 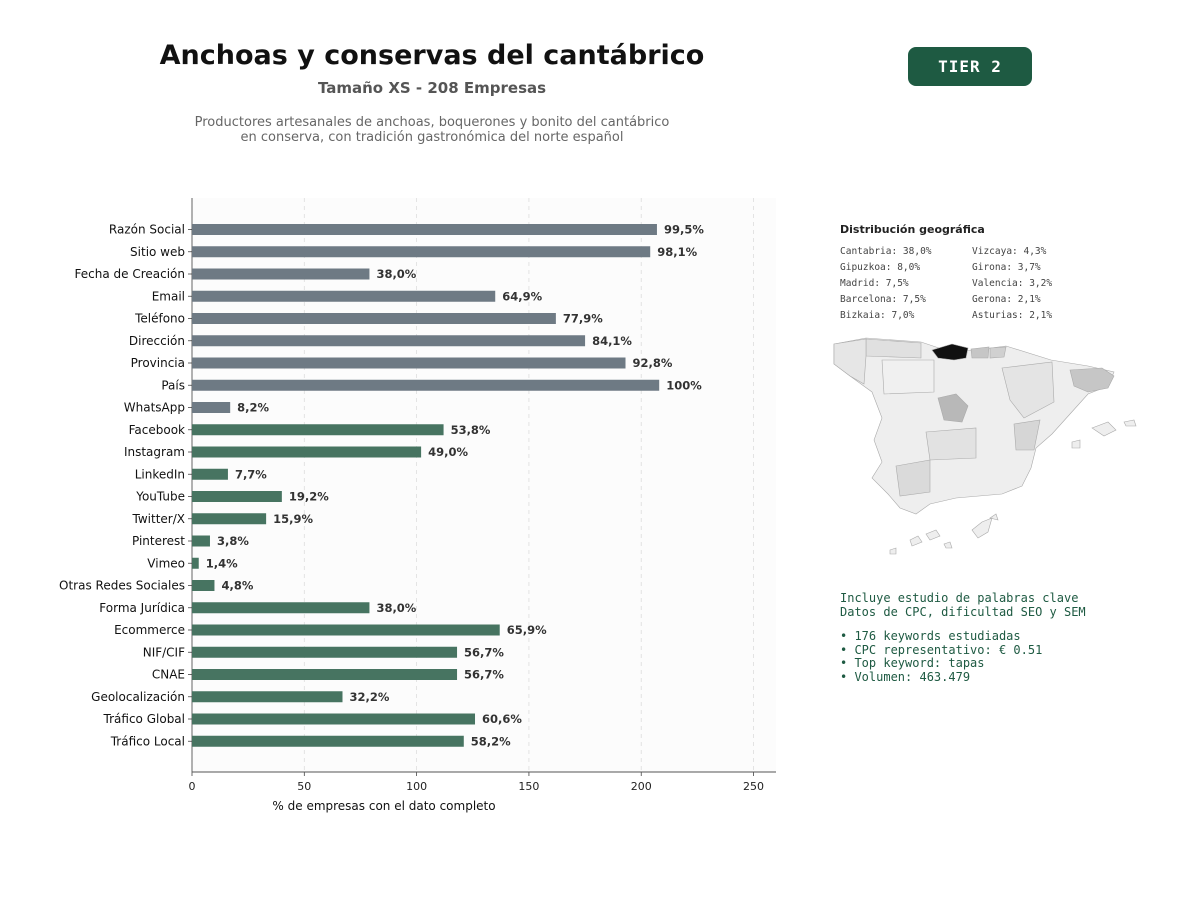 What do you see at coordinates (233, 541) in the screenshot?
I see `data-label: 3,8%` at bounding box center [233, 541].